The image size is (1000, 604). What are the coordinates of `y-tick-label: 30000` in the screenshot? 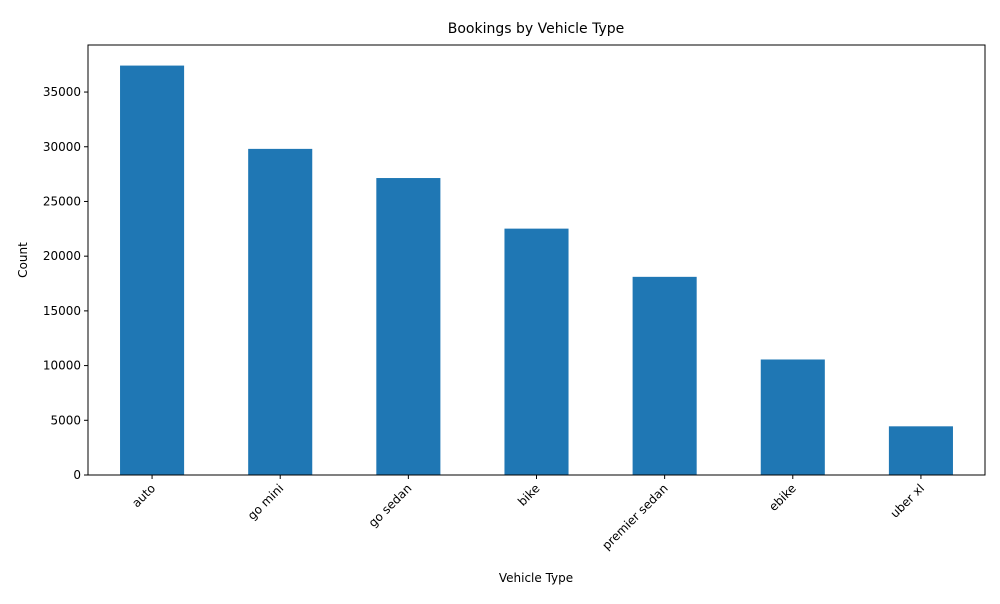 It's located at (62, 147).